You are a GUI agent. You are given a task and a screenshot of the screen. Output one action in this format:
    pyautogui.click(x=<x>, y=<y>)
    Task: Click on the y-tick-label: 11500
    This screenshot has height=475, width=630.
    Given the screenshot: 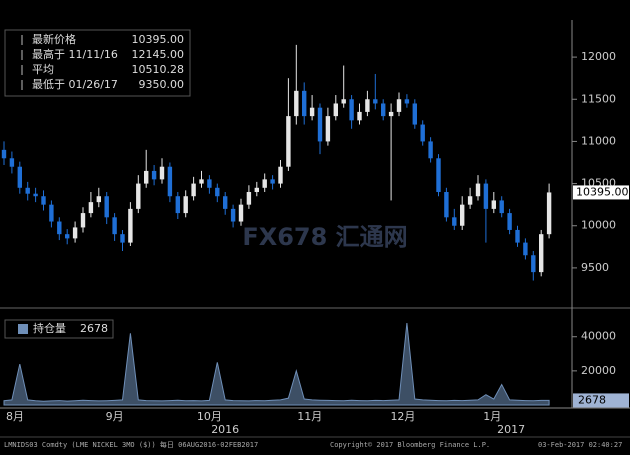 What is the action you would take?
    pyautogui.click(x=598, y=98)
    